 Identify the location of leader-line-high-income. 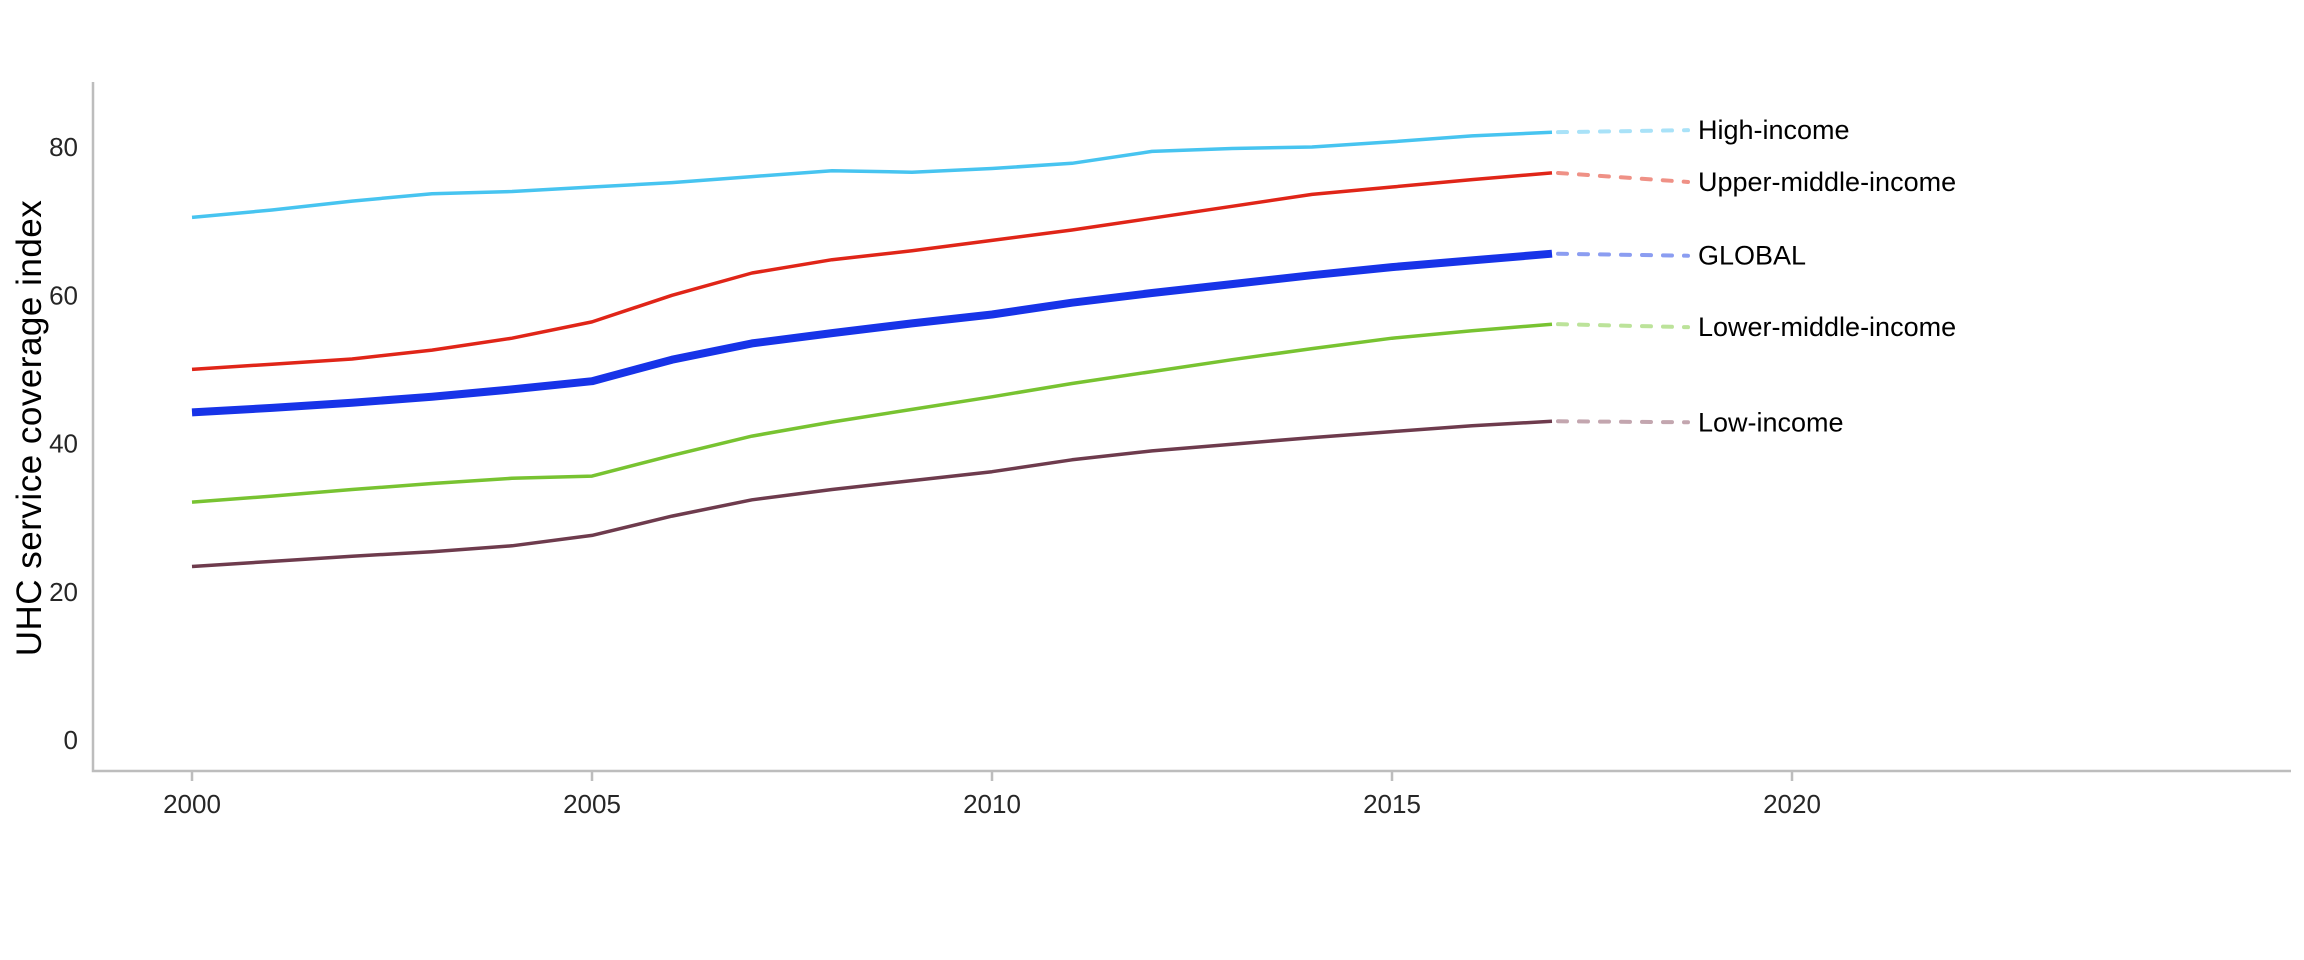
(1623, 131).